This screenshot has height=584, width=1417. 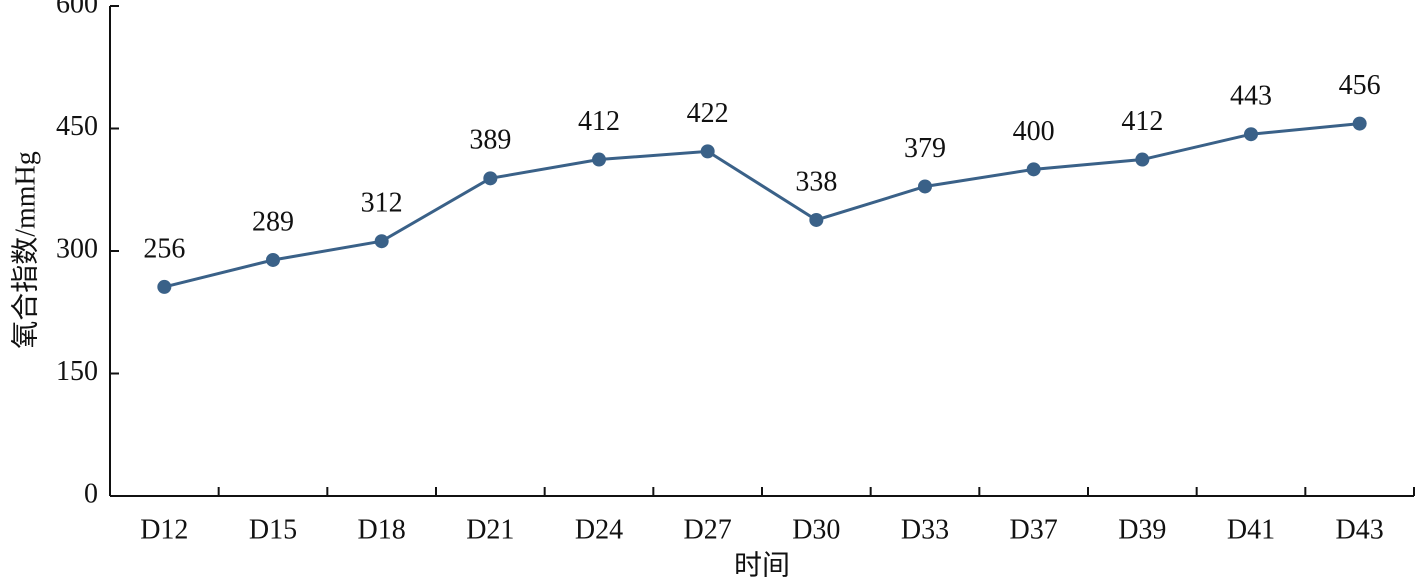 What do you see at coordinates (762, 565) in the screenshot?
I see `x-axis-label: 时间` at bounding box center [762, 565].